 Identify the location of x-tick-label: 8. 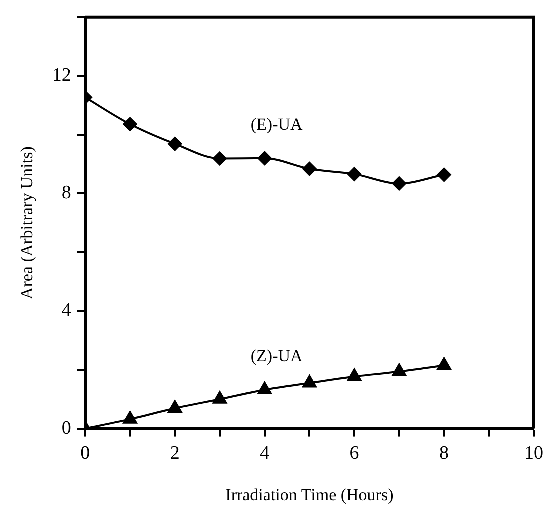
(445, 453).